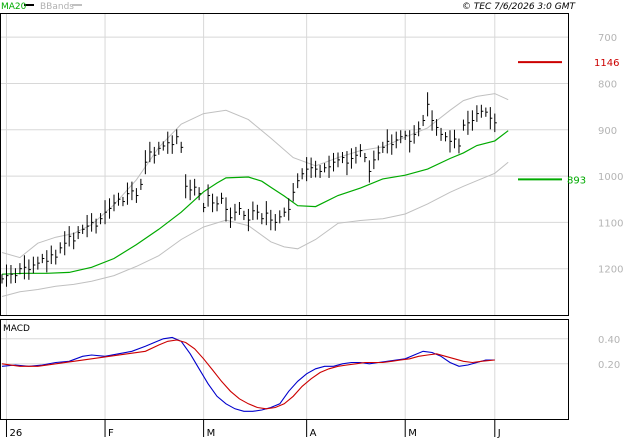  I want to click on macd-y-tick-label: 0.40, so click(609, 340).